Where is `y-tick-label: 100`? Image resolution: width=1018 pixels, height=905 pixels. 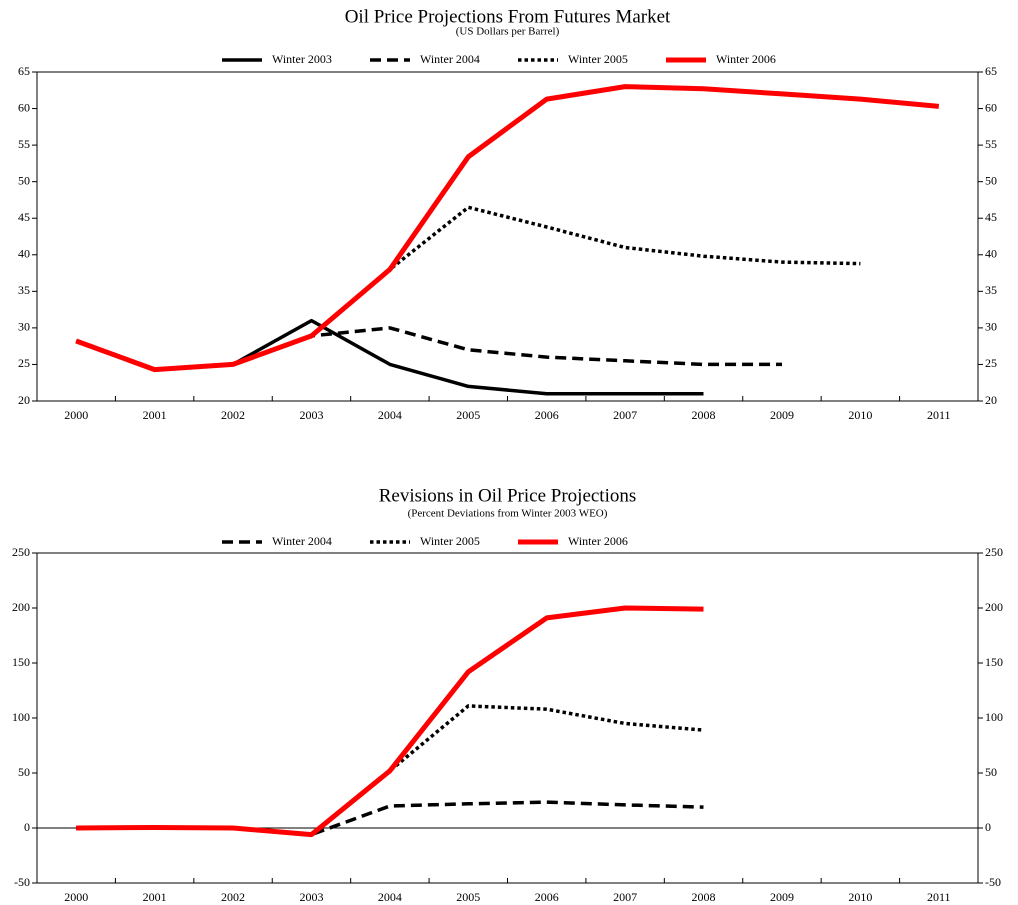
y-tick-label: 100 is located at coordinates (21, 717).